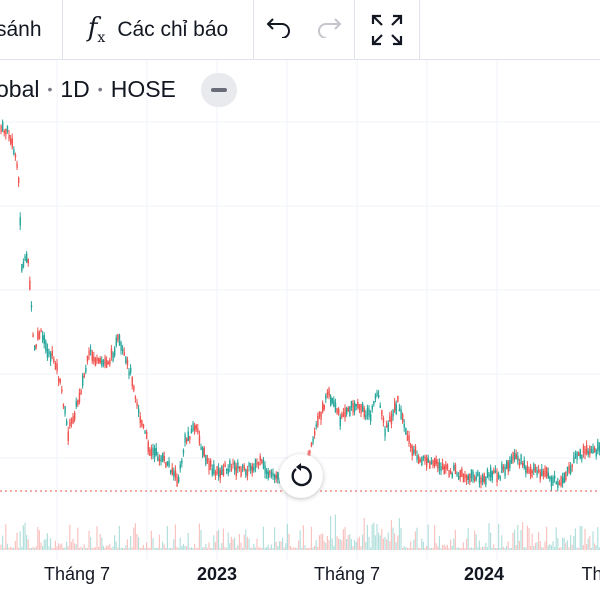  Describe the element at coordinates (301, 476) in the screenshot. I see `reset-chart-button` at that location.